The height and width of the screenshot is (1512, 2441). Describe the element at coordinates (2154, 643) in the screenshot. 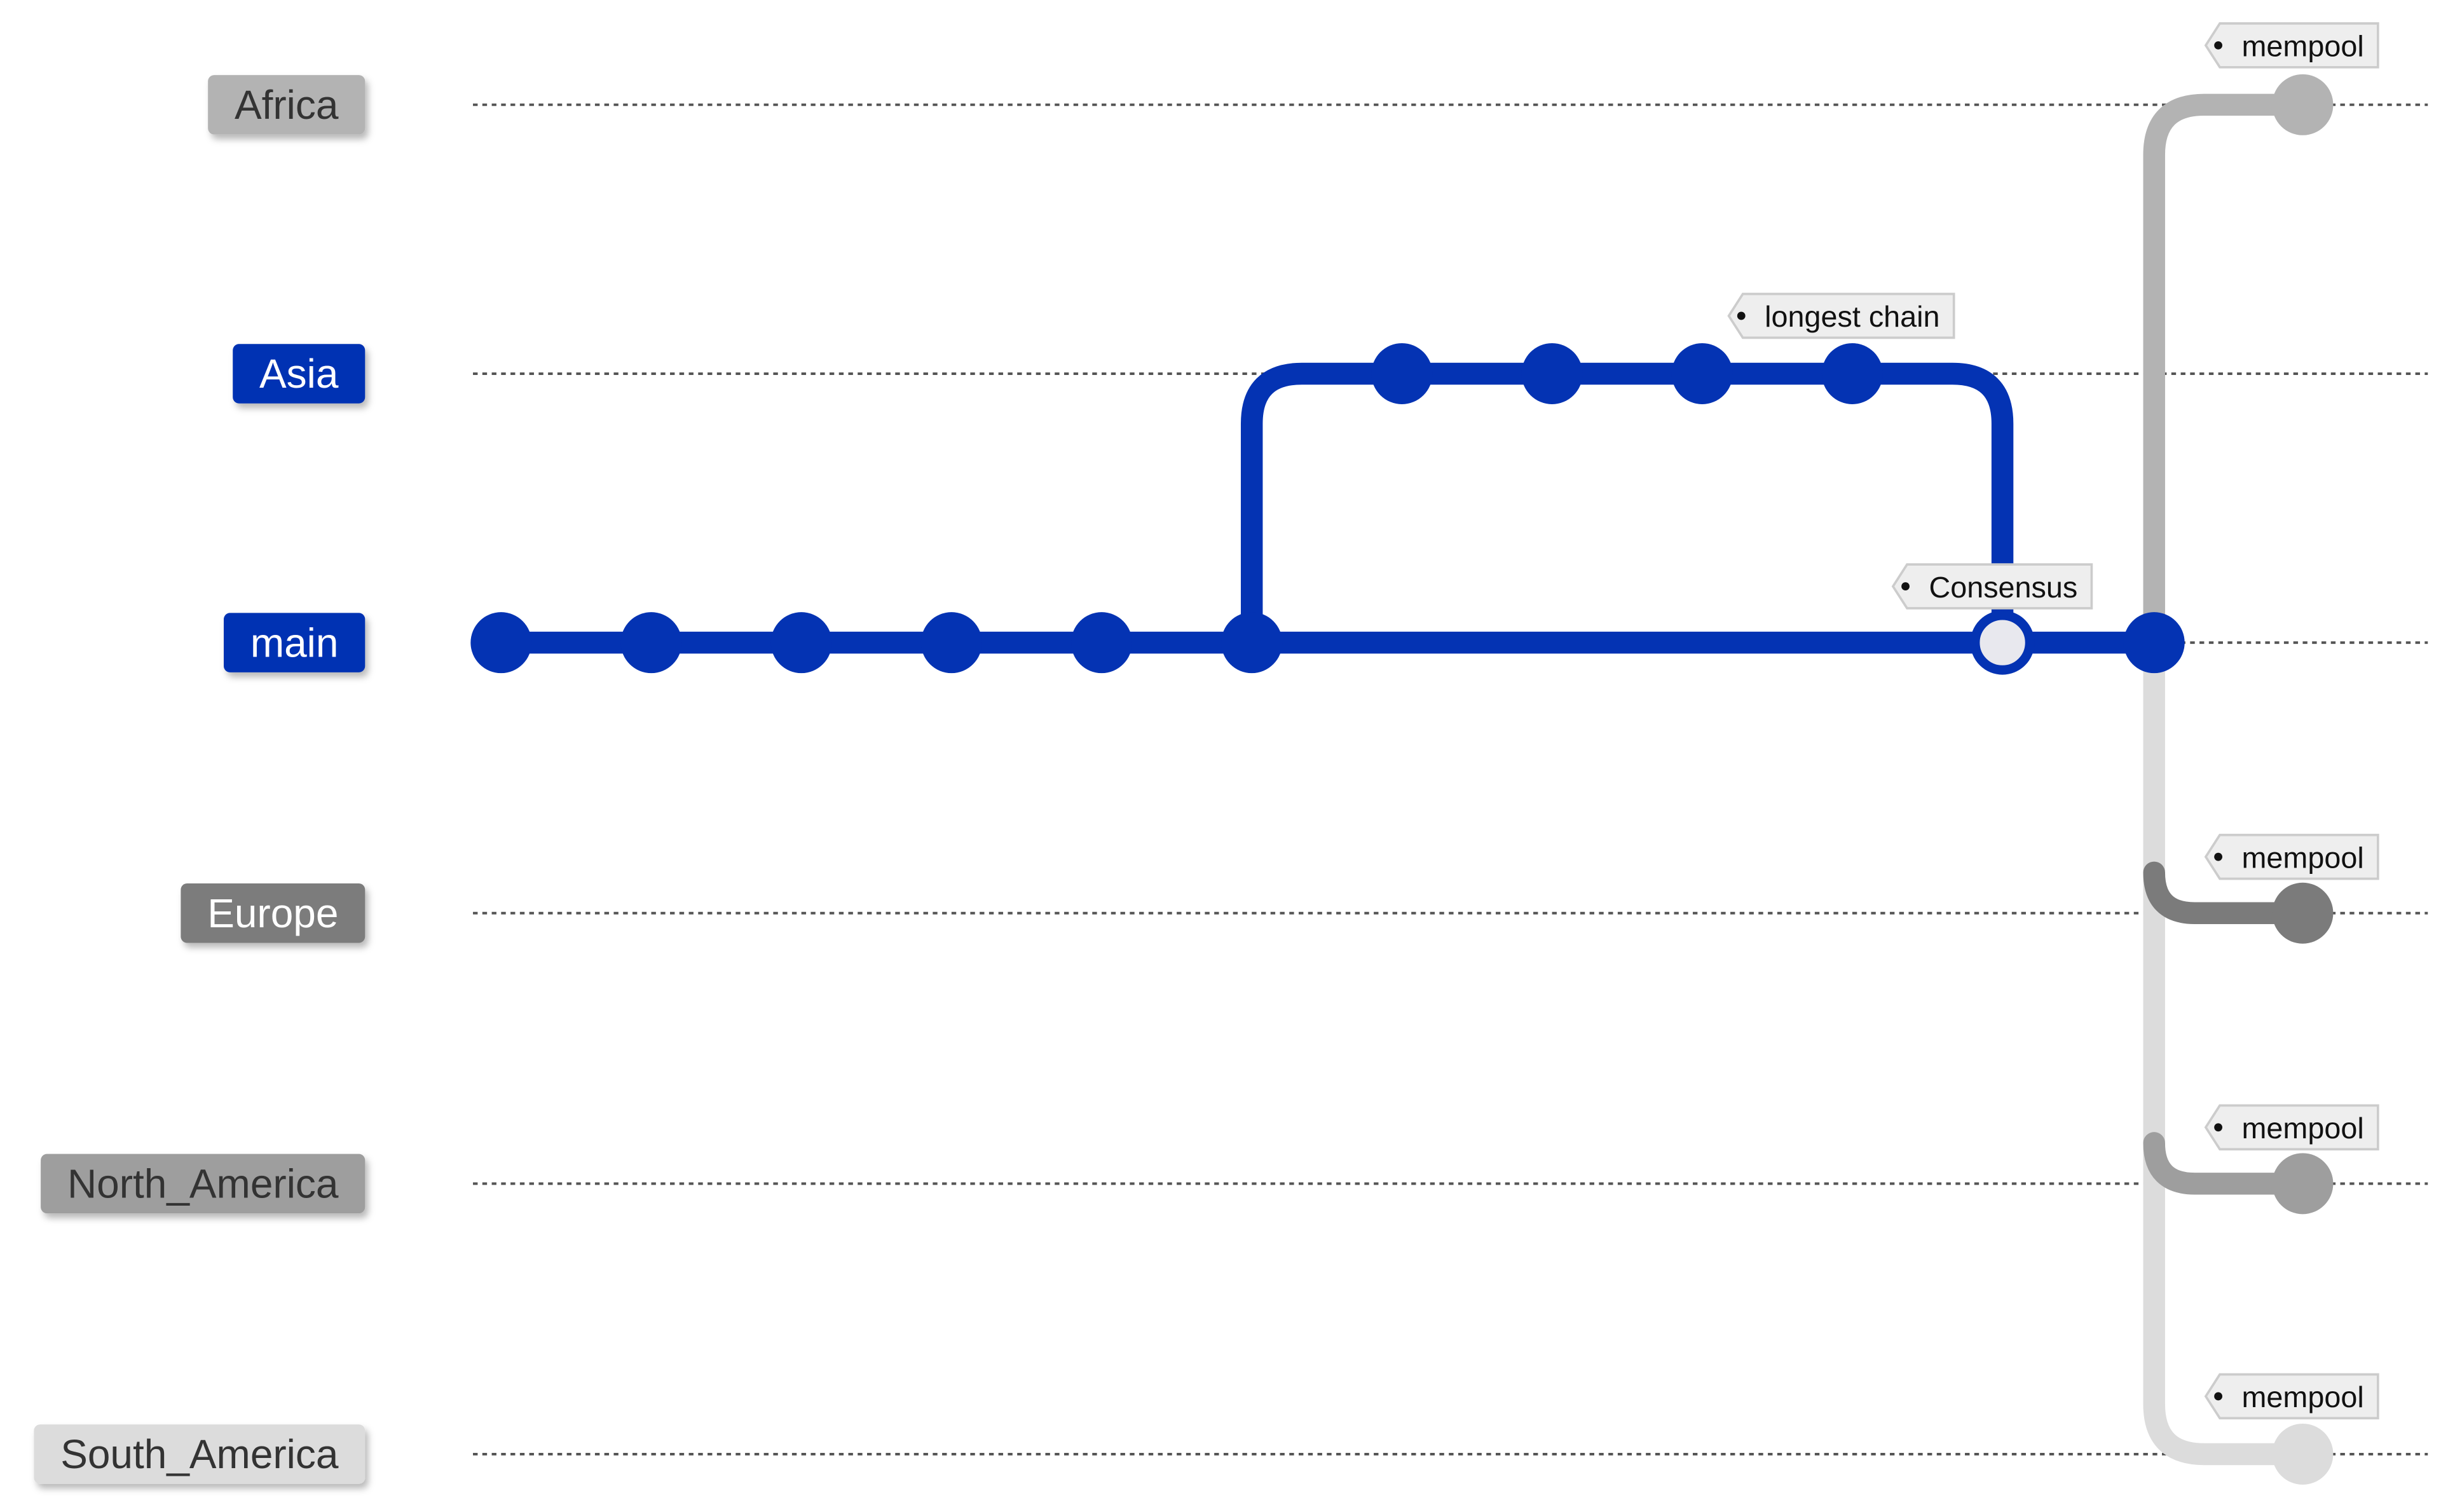

I see `main-commit-merge` at that location.